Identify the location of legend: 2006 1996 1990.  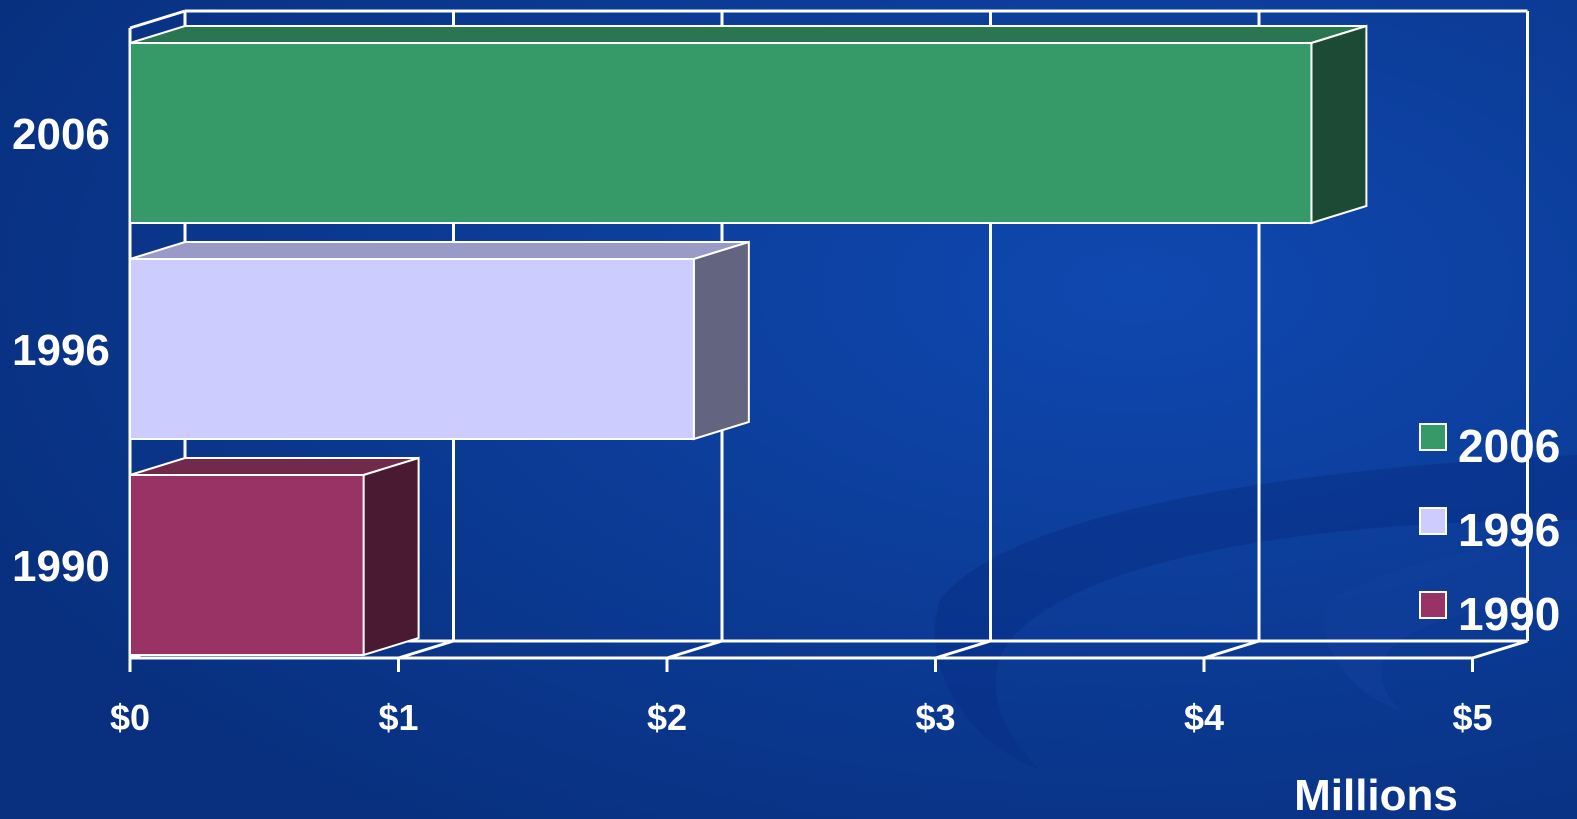
(1489, 530).